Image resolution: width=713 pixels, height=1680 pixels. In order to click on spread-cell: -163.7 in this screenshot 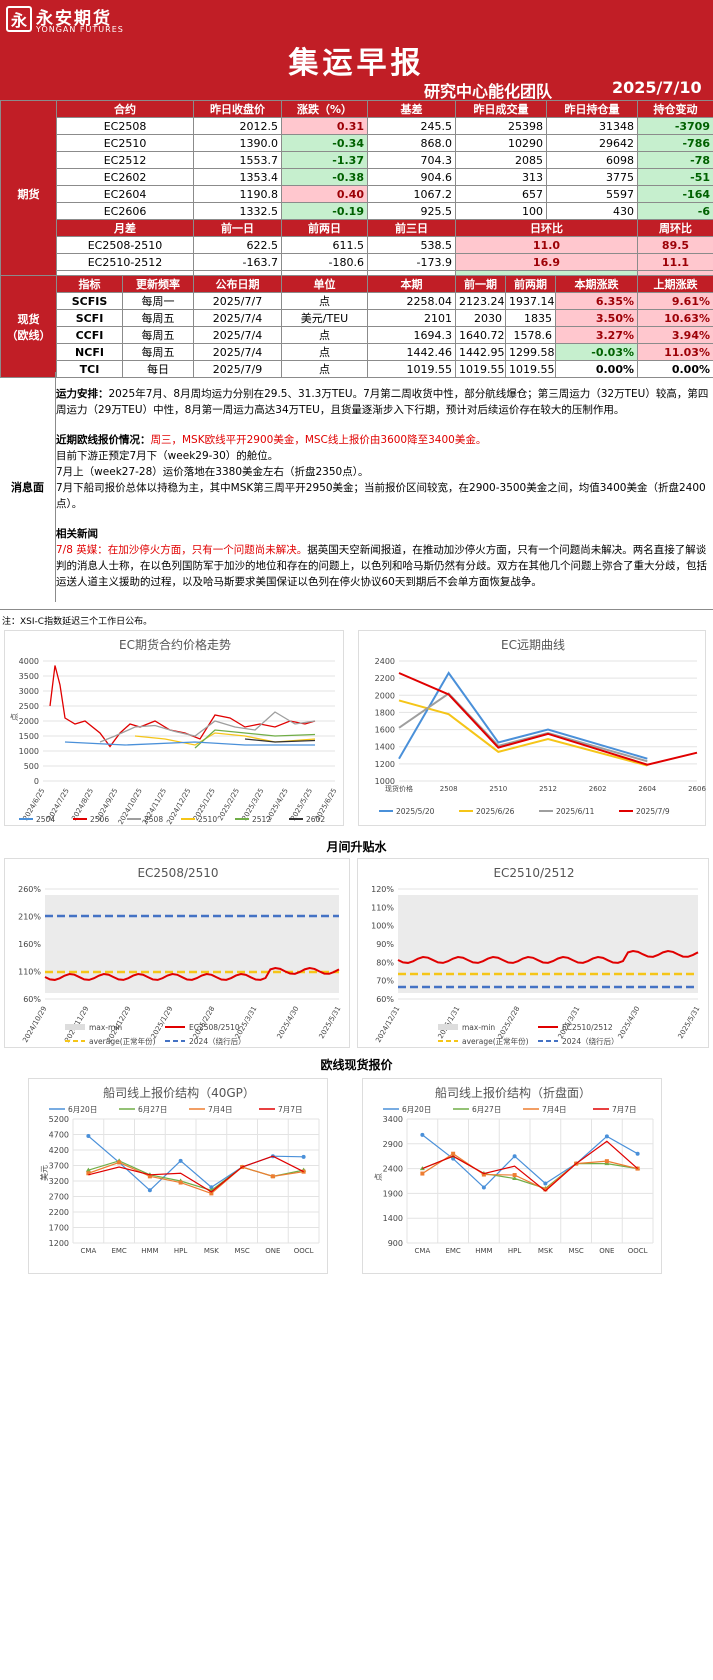, I will do `click(237, 262)`.